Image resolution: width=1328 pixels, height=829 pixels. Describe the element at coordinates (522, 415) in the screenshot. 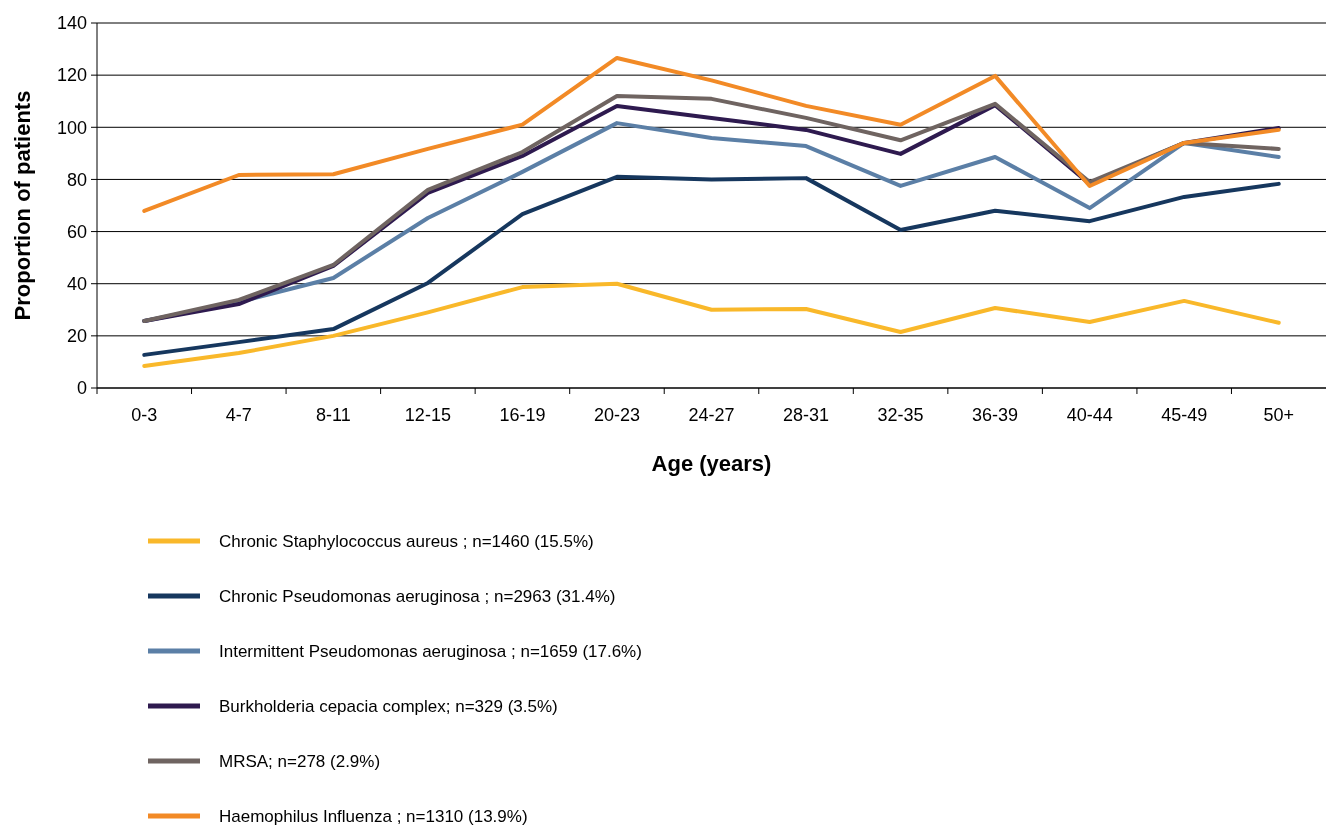

I see `x-tick-label: 16-19` at that location.